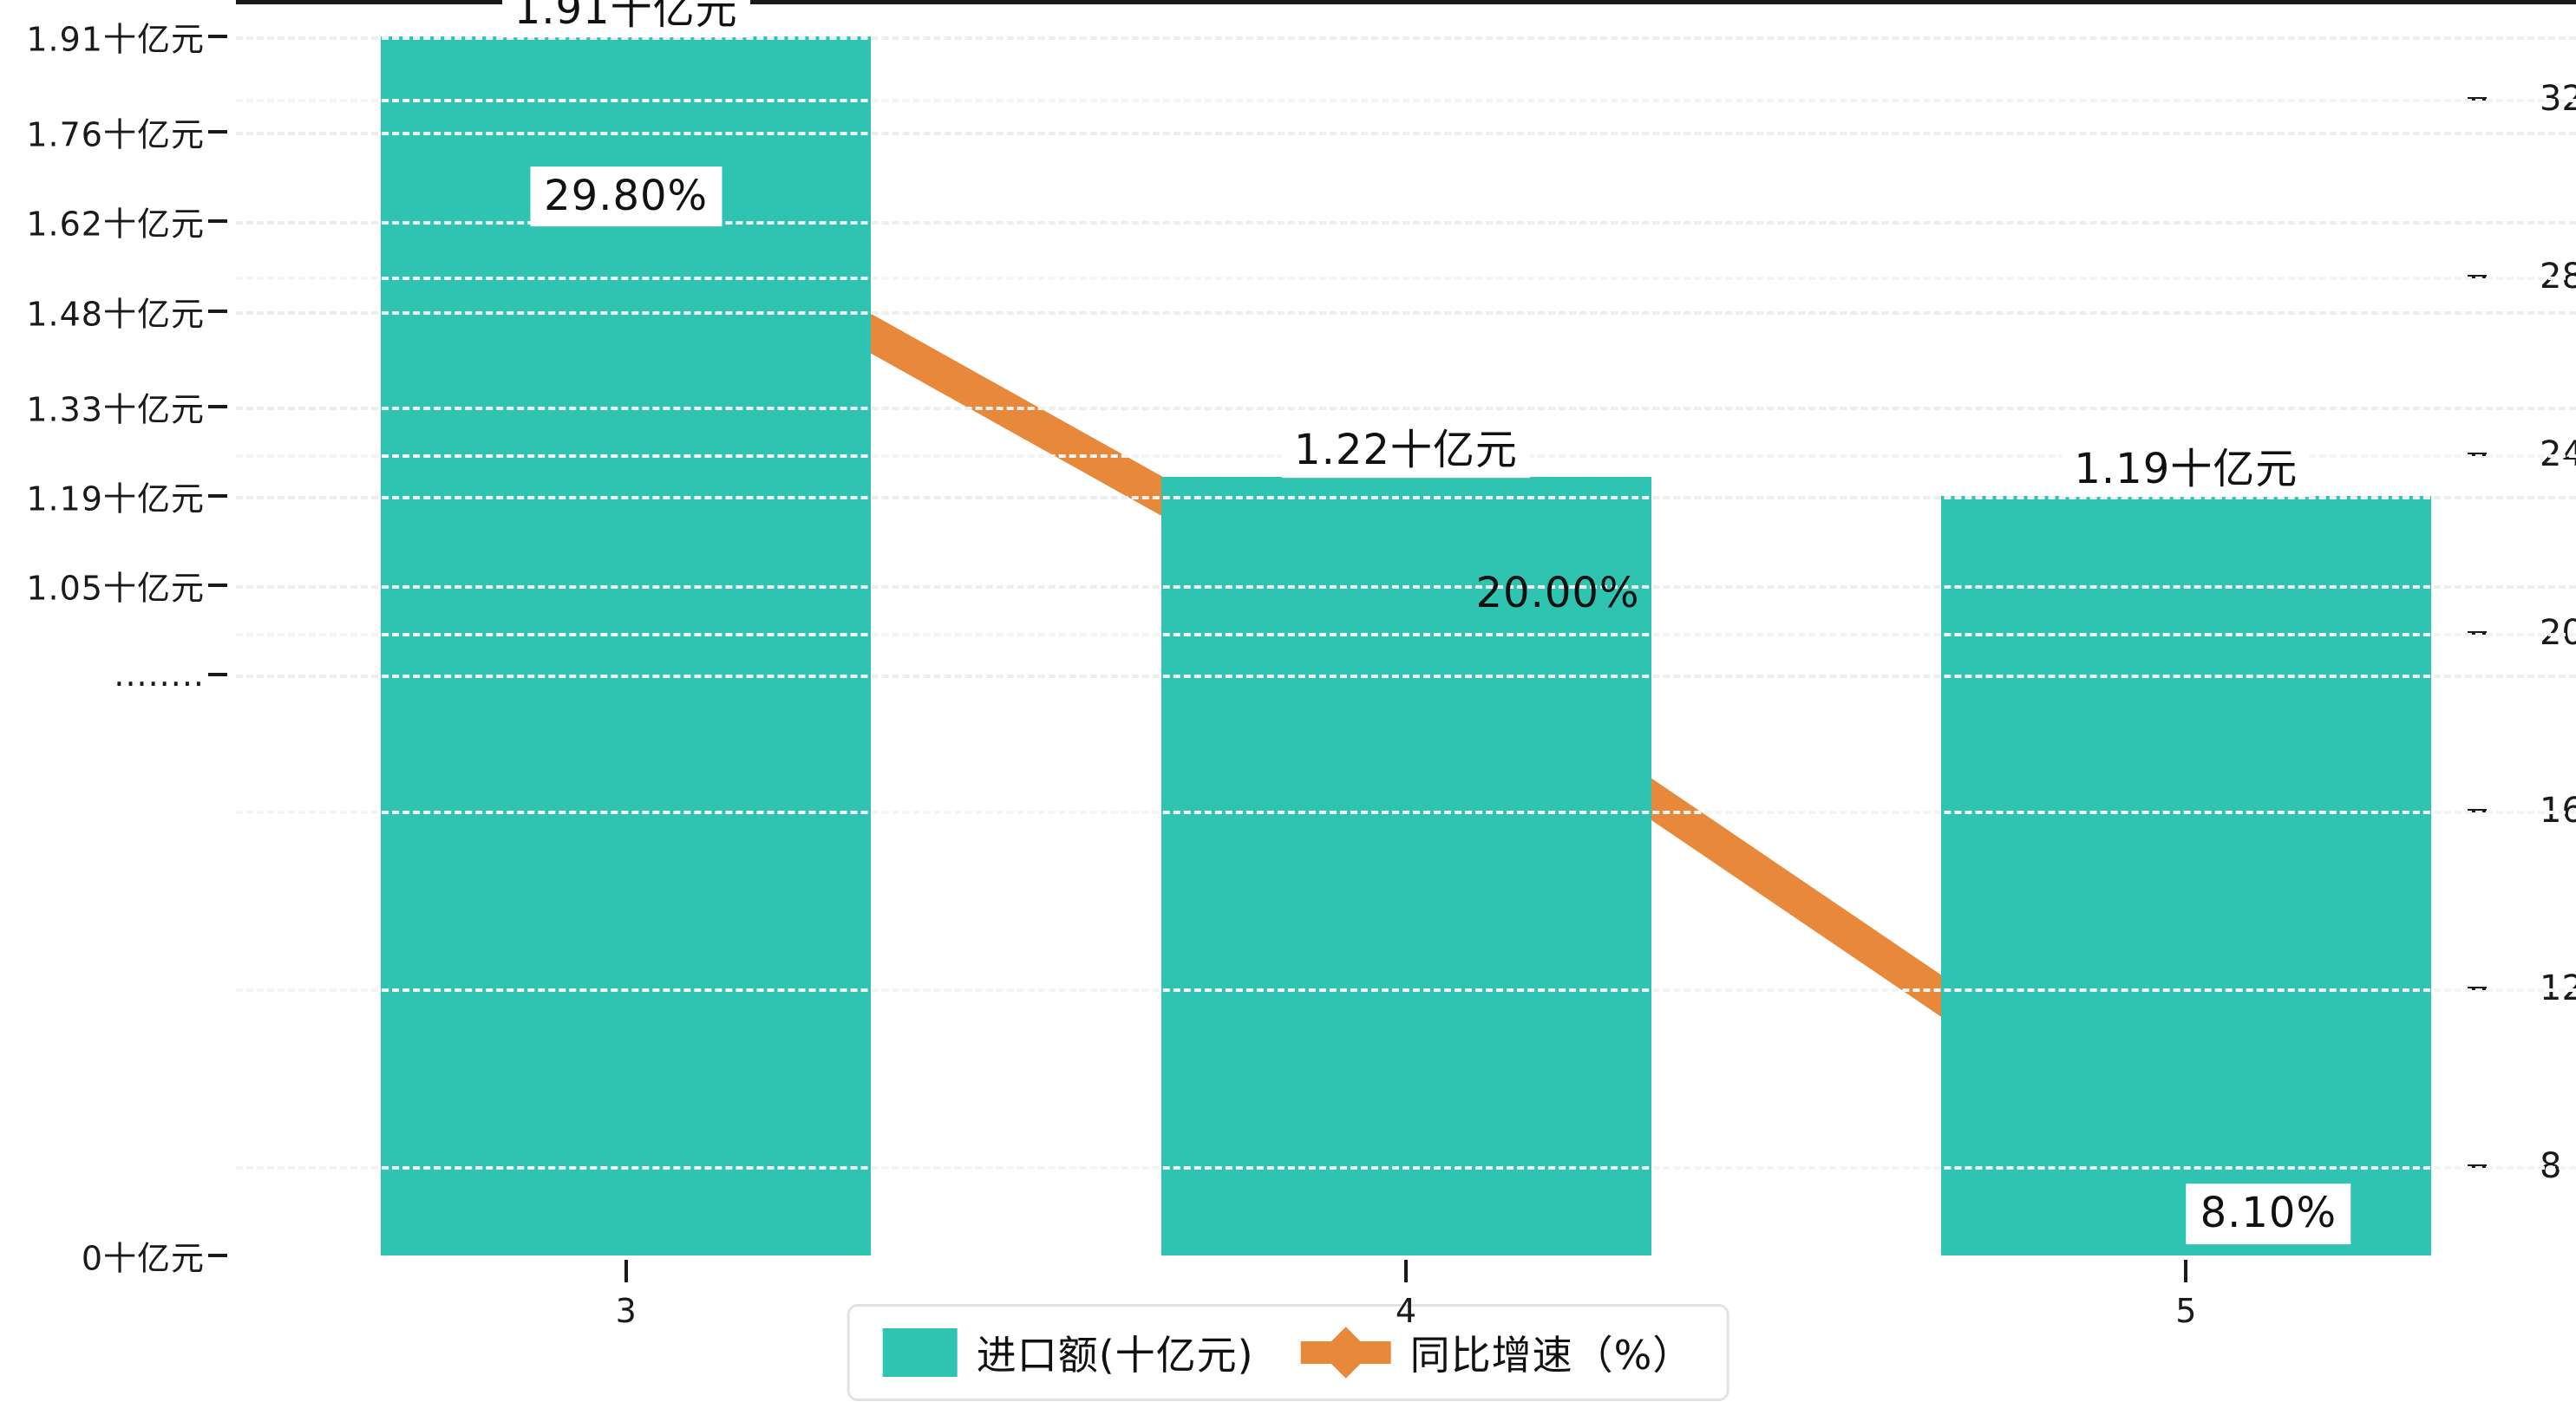 This screenshot has height=1415, width=2576. What do you see at coordinates (2186, 1311) in the screenshot?
I see `x-axis-tick-label: 5` at bounding box center [2186, 1311].